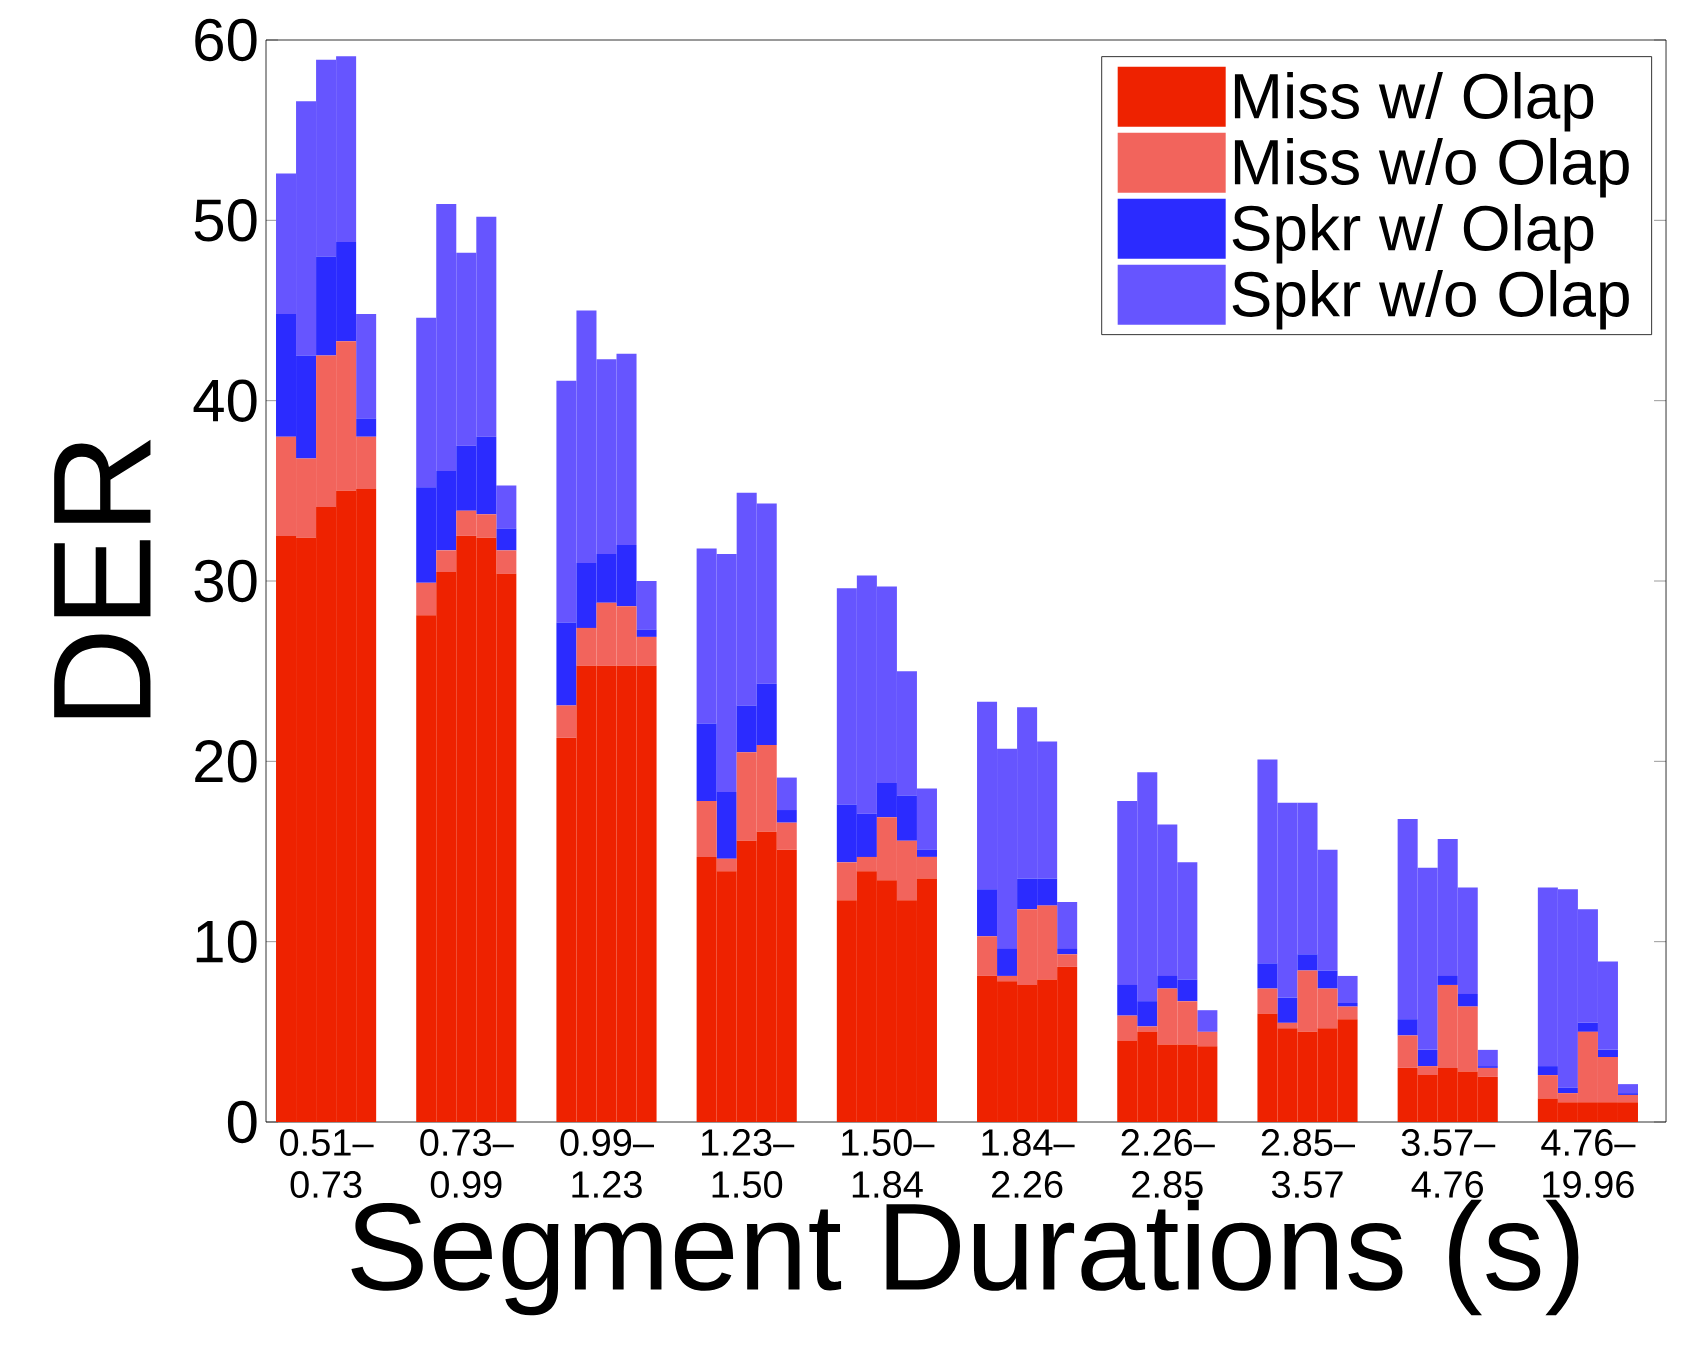 The image size is (1689, 1359). What do you see at coordinates (225, 220) in the screenshot?
I see `y-tick-label: 50` at bounding box center [225, 220].